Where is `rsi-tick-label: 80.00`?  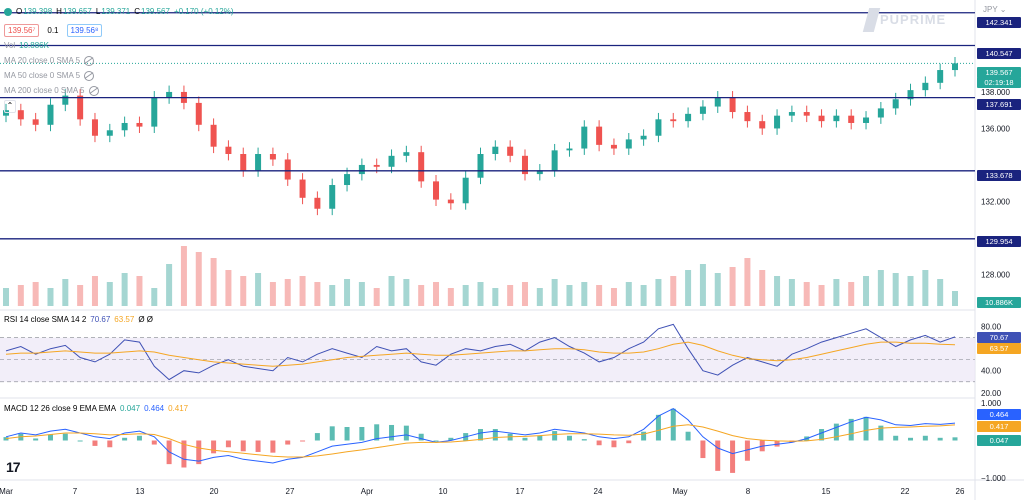 rsi-tick-label: 80.00 is located at coordinates (991, 327).